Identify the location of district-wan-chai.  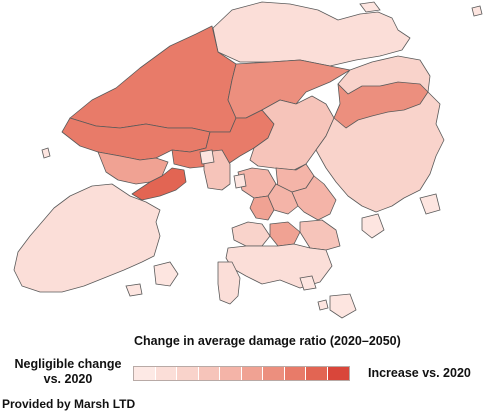
(285, 234).